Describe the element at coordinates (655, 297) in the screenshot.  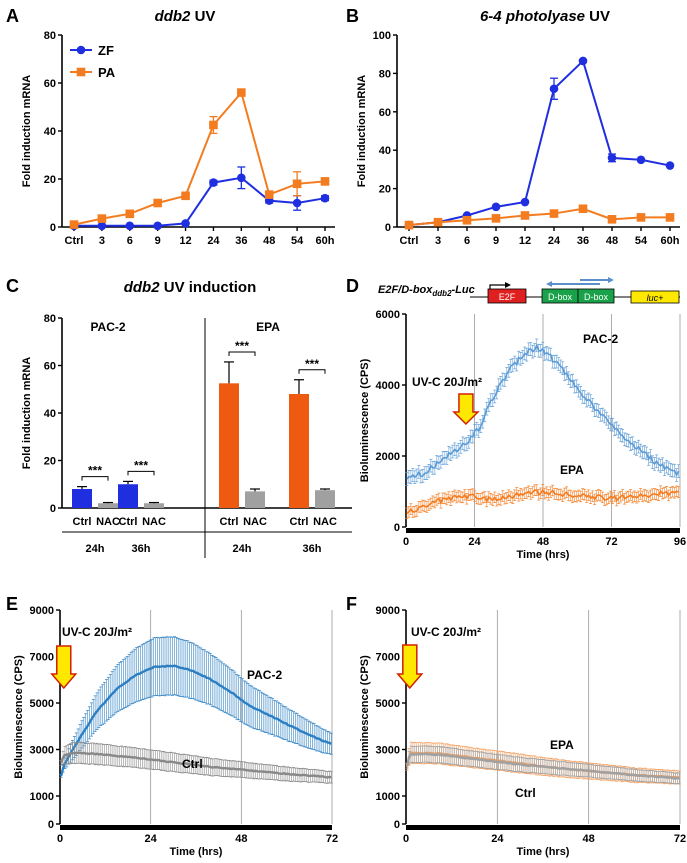
I see `luc-box` at that location.